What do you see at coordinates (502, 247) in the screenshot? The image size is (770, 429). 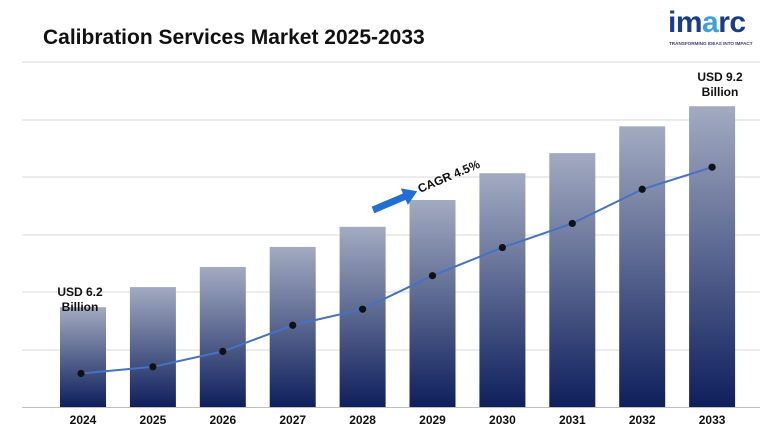 I see `trend-marker-2030` at bounding box center [502, 247].